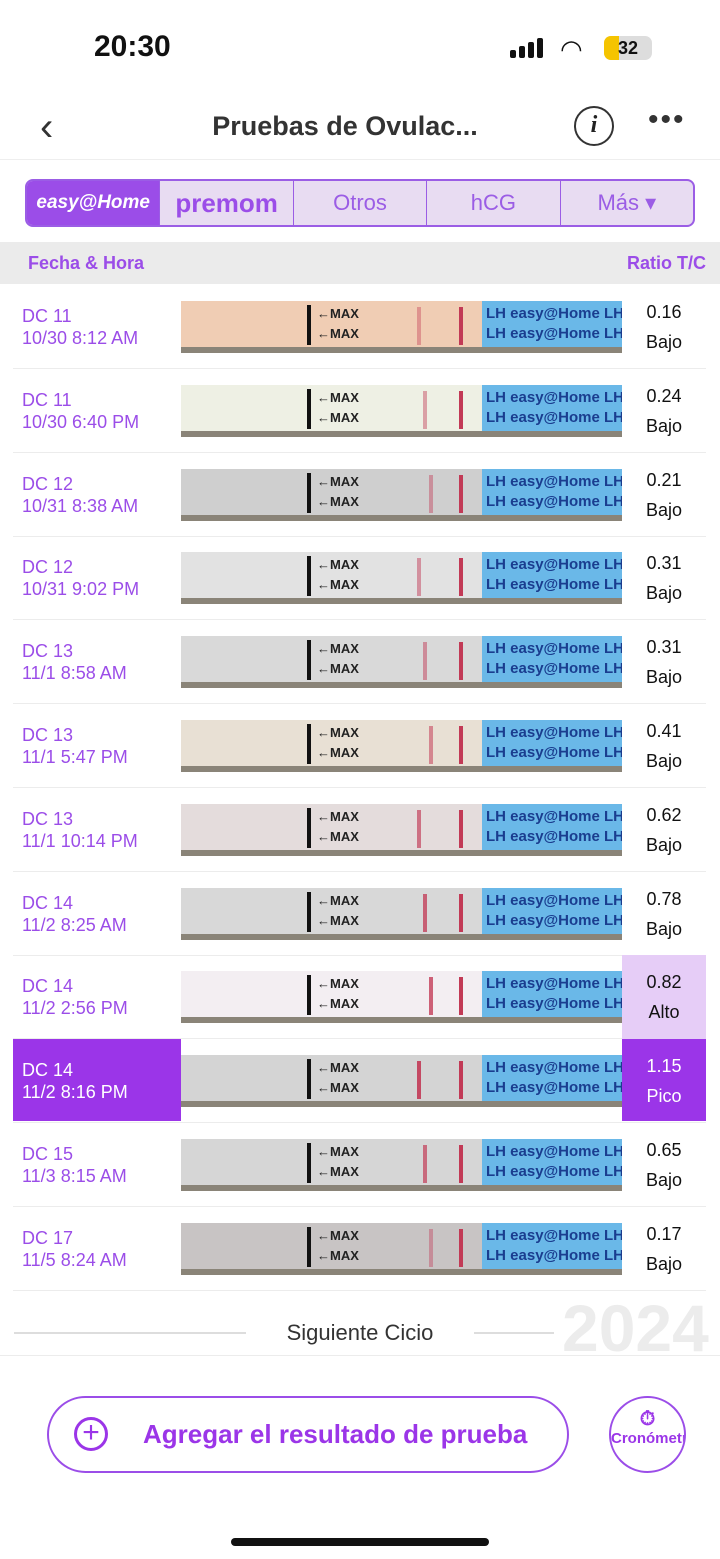 This screenshot has width=720, height=1559. What do you see at coordinates (664, 830) in the screenshot?
I see `ratio-cell: 0.62 Bajo` at bounding box center [664, 830].